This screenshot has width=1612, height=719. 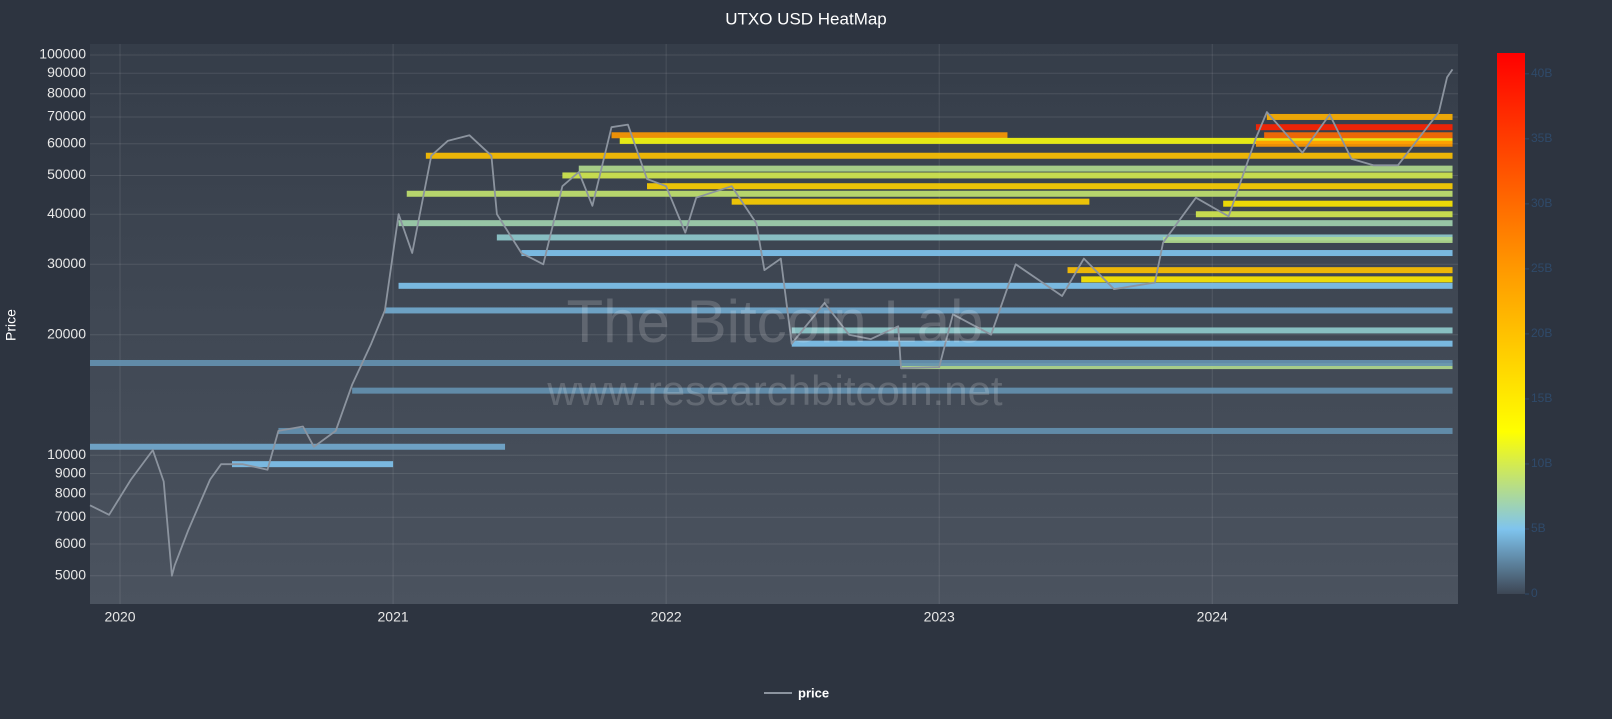 What do you see at coordinates (666, 617) in the screenshot?
I see `x-tick-label: 2022` at bounding box center [666, 617].